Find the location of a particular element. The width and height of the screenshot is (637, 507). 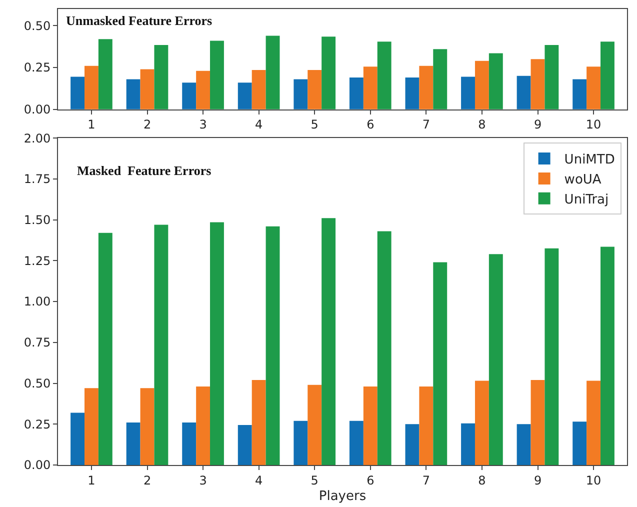

chart-title: Unmasked Feature Errors is located at coordinates (139, 20).